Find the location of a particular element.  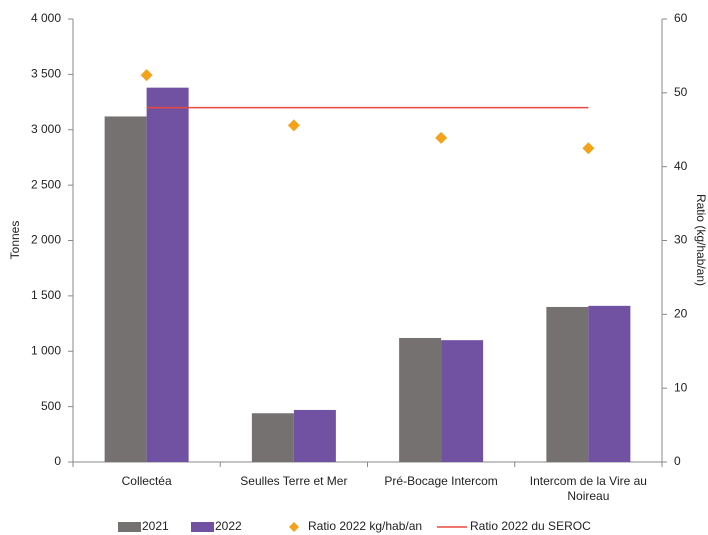

y-tick-label: 4 000 is located at coordinates (46, 18).